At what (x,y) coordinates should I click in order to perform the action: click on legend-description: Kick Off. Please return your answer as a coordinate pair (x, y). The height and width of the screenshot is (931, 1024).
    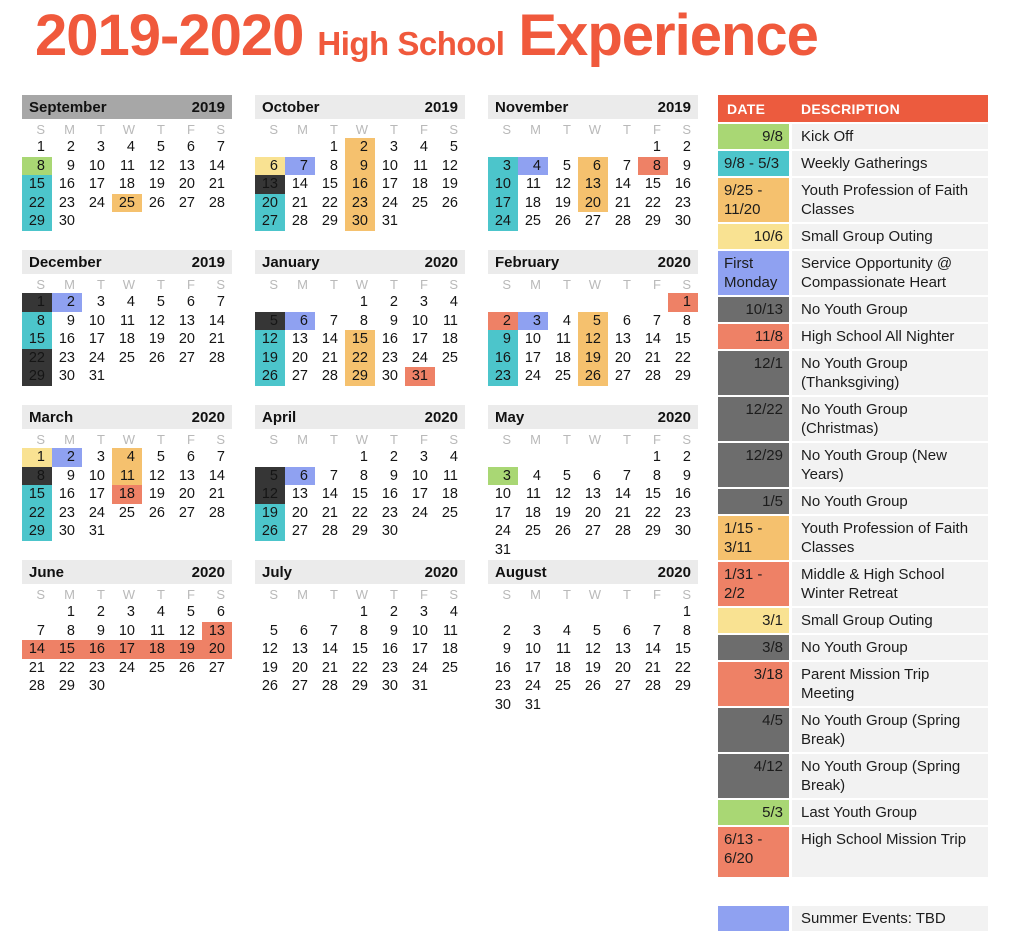
    Looking at the image, I should click on (890, 136).